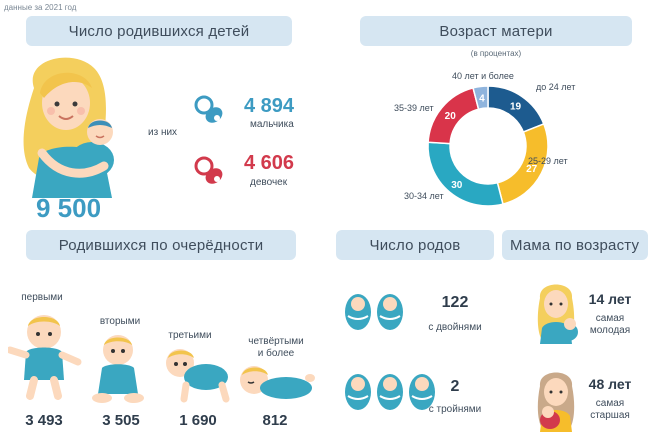  I want to click on blue-pacifier-icon, so click(208, 109).